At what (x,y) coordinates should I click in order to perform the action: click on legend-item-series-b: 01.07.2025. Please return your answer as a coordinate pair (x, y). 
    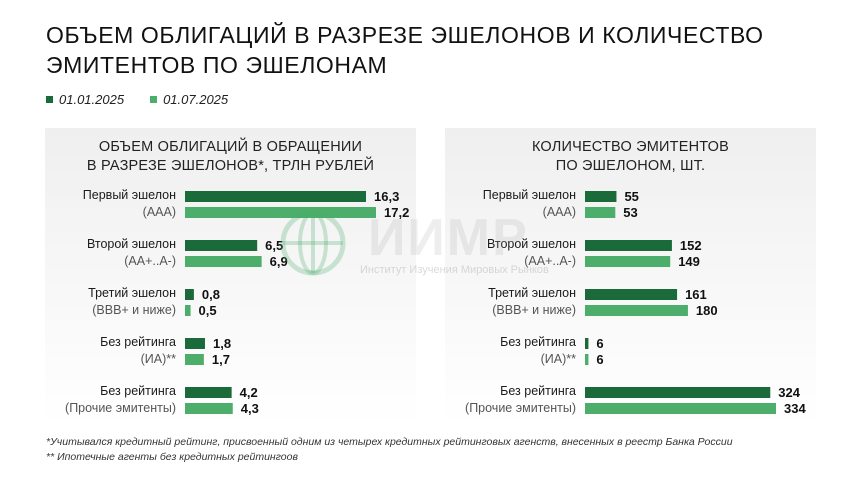
    Looking at the image, I should click on (189, 99).